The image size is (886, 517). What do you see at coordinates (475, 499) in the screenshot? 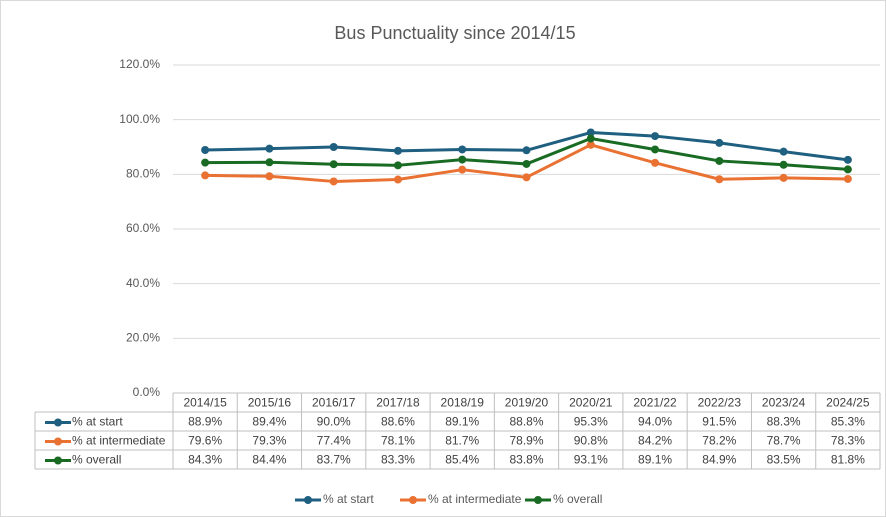
I see `legend-label: % at intermediate` at bounding box center [475, 499].